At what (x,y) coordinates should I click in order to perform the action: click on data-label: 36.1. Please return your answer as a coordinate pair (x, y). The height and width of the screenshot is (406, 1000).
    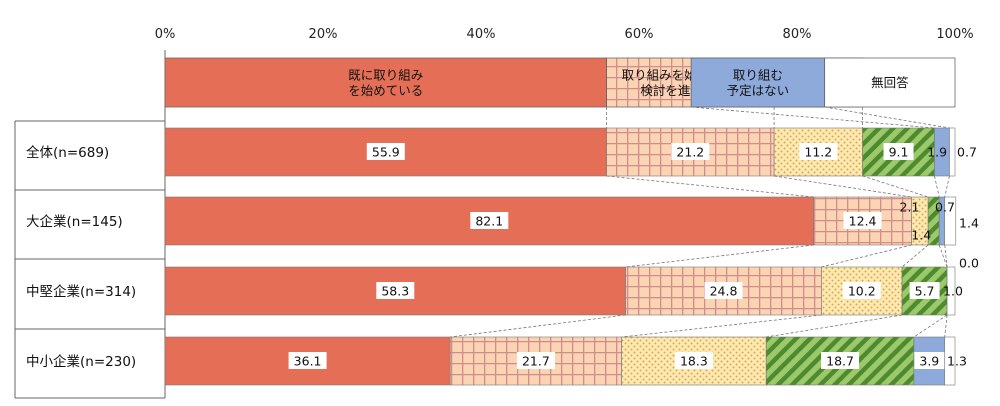
    Looking at the image, I should click on (307, 360).